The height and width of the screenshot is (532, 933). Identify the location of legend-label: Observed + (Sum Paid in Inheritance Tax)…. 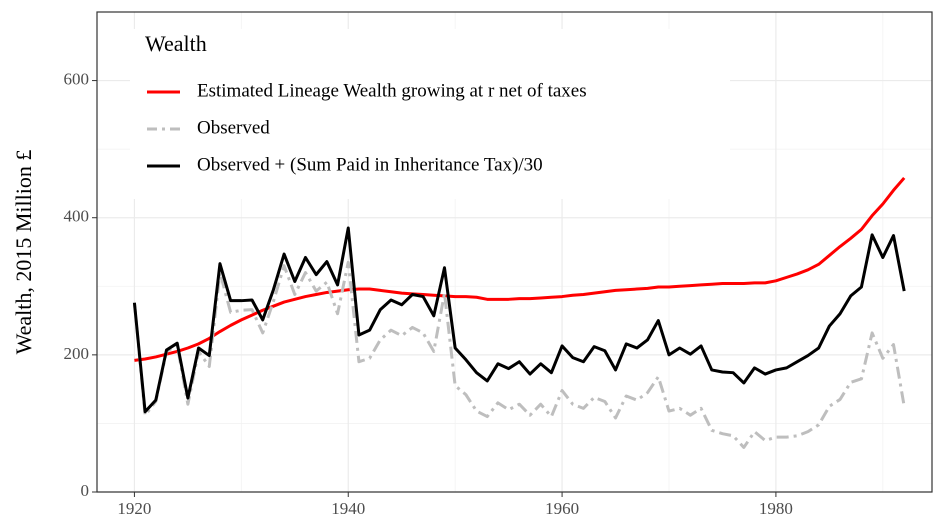
(370, 164).